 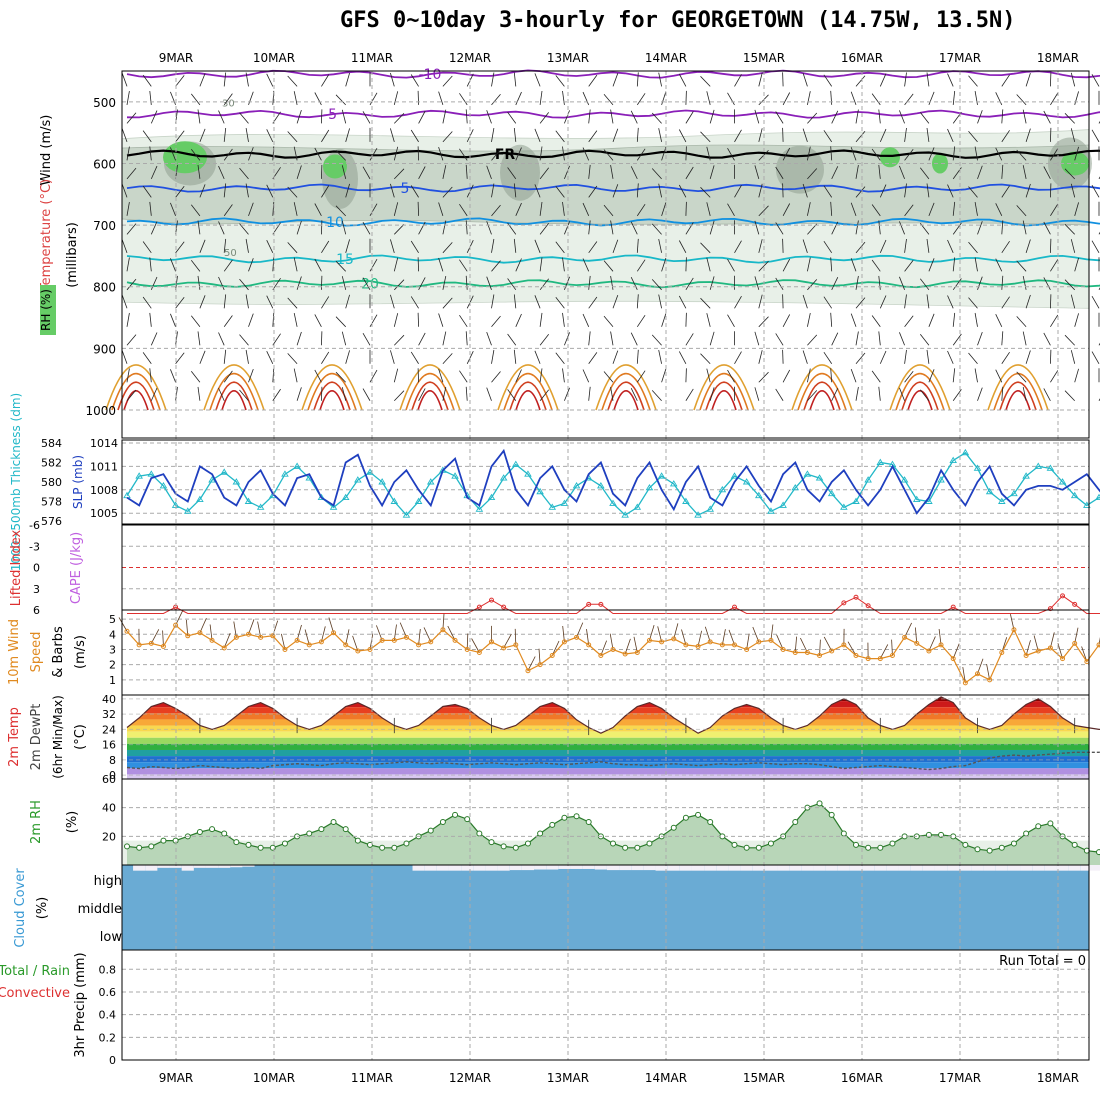 What do you see at coordinates (111, 937) in the screenshot?
I see `cloud-row-label: low` at bounding box center [111, 937].